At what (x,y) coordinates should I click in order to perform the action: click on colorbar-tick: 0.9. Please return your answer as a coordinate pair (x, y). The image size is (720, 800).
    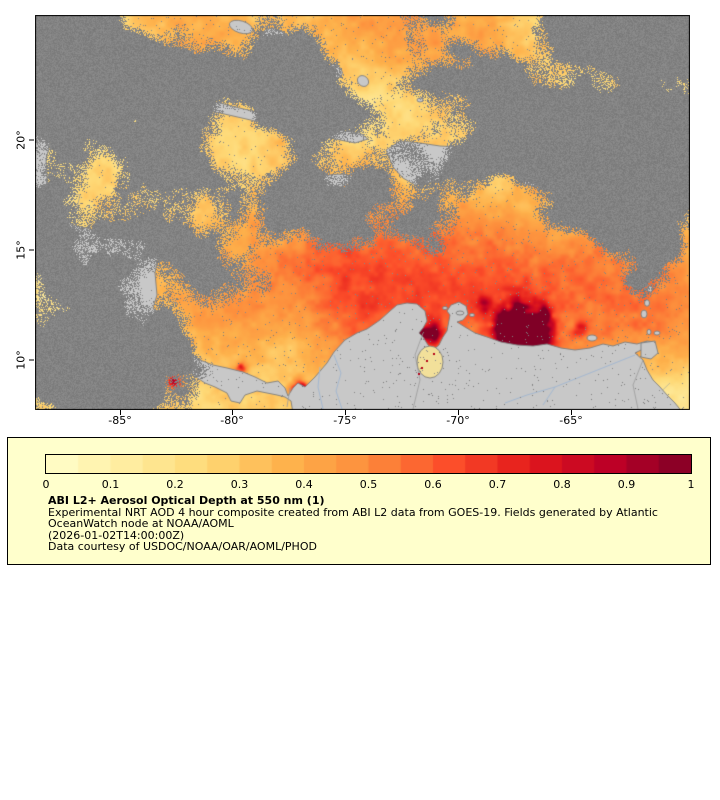
    Looking at the image, I should click on (626, 484).